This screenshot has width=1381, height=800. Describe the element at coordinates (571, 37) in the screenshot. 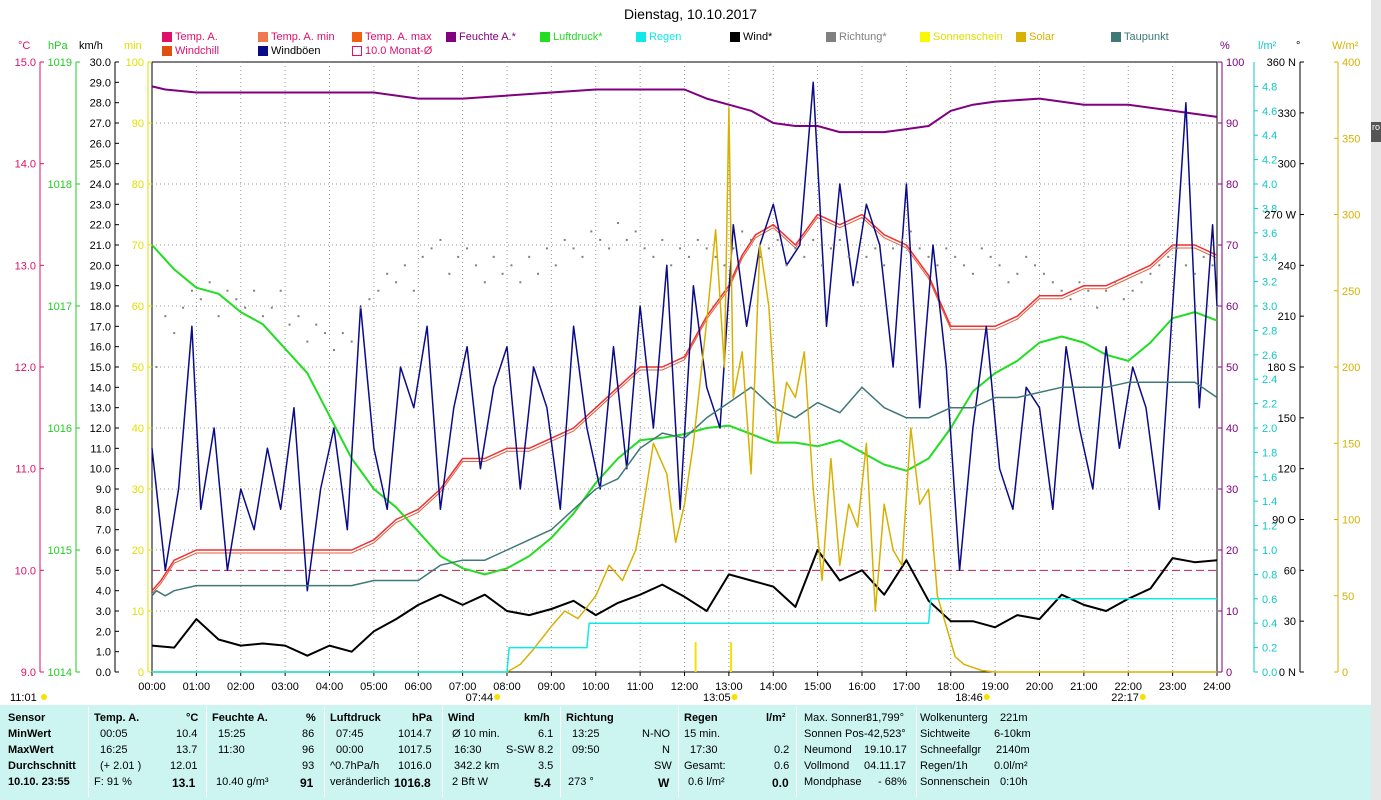

I see `legend-pressure: Luftdruck*` at that location.